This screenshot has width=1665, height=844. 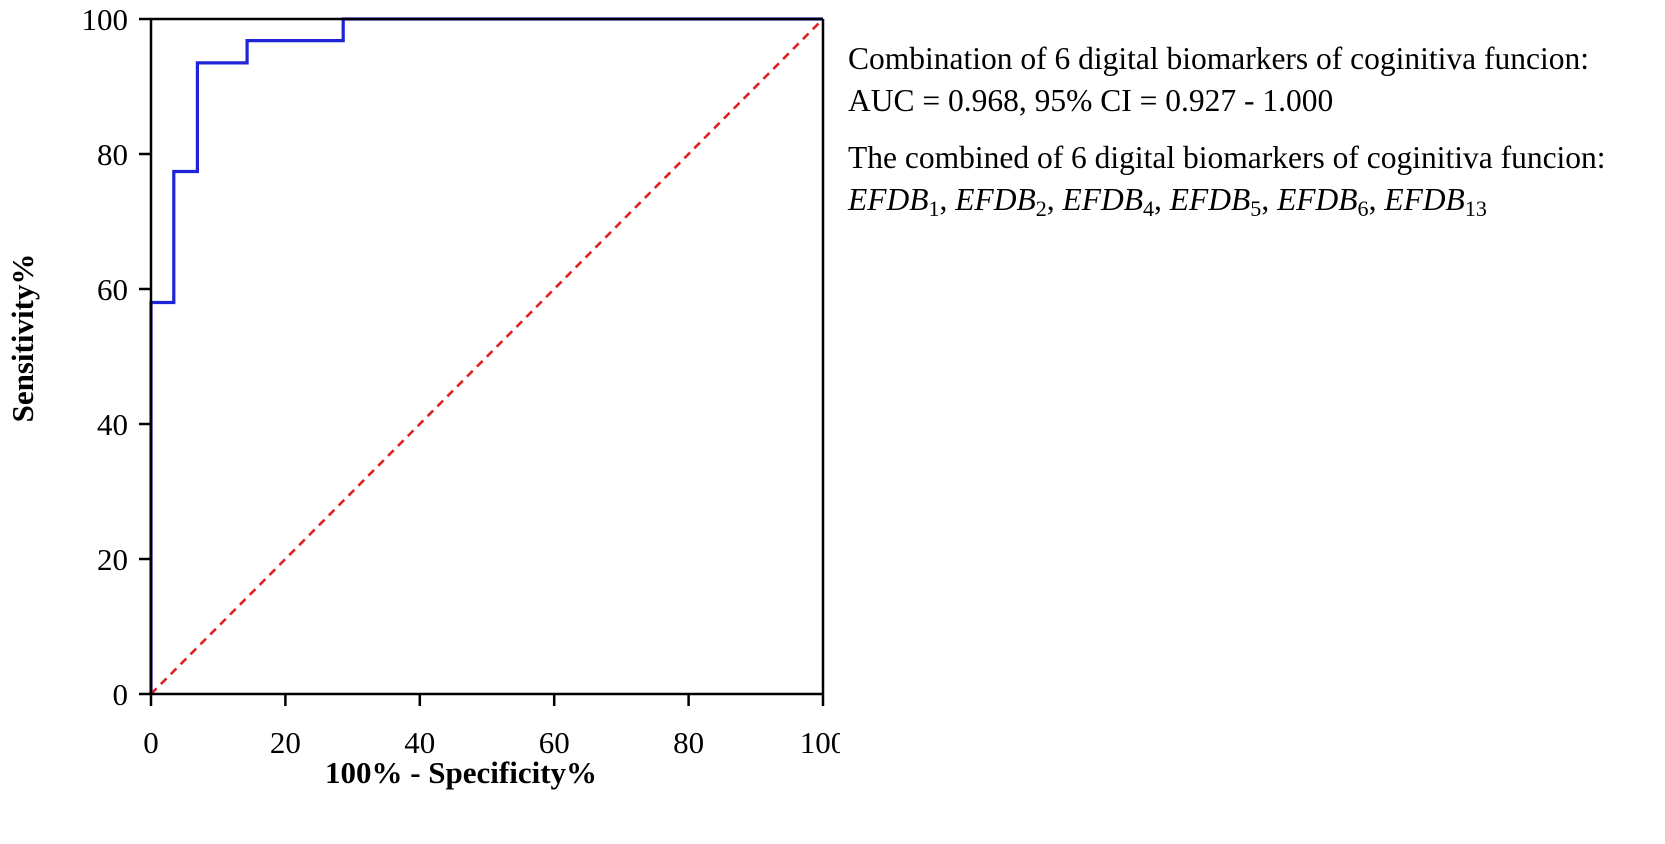 What do you see at coordinates (121, 694) in the screenshot?
I see `y-tick-label: 0` at bounding box center [121, 694].